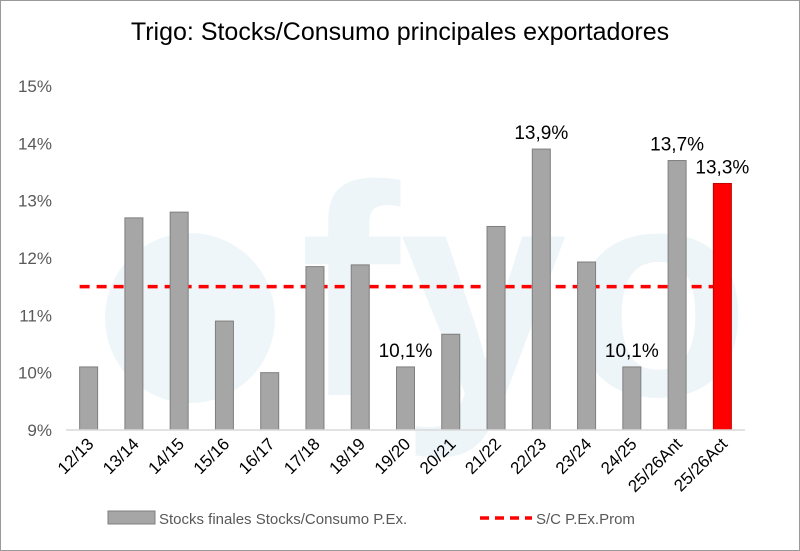 This screenshot has height=551, width=800. I want to click on y-tick-label: 12%, so click(35, 258).